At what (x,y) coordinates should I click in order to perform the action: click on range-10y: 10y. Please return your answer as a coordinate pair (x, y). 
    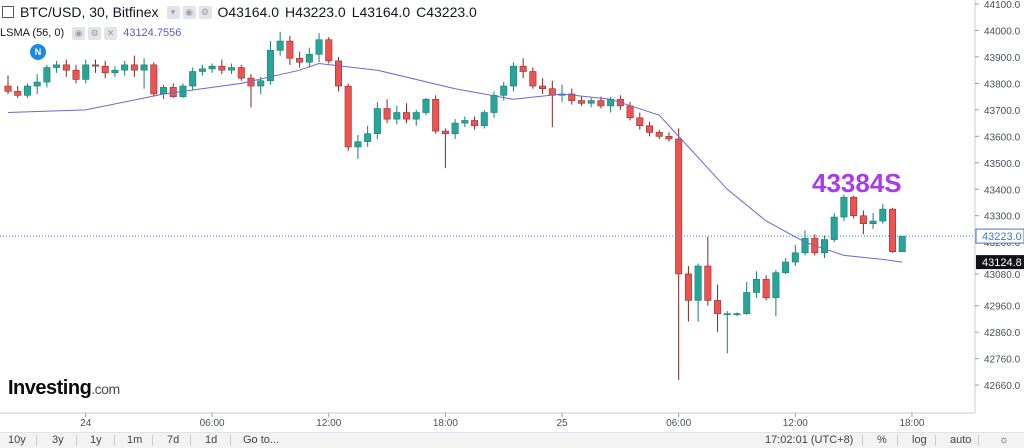
    Looking at the image, I should click on (17, 440).